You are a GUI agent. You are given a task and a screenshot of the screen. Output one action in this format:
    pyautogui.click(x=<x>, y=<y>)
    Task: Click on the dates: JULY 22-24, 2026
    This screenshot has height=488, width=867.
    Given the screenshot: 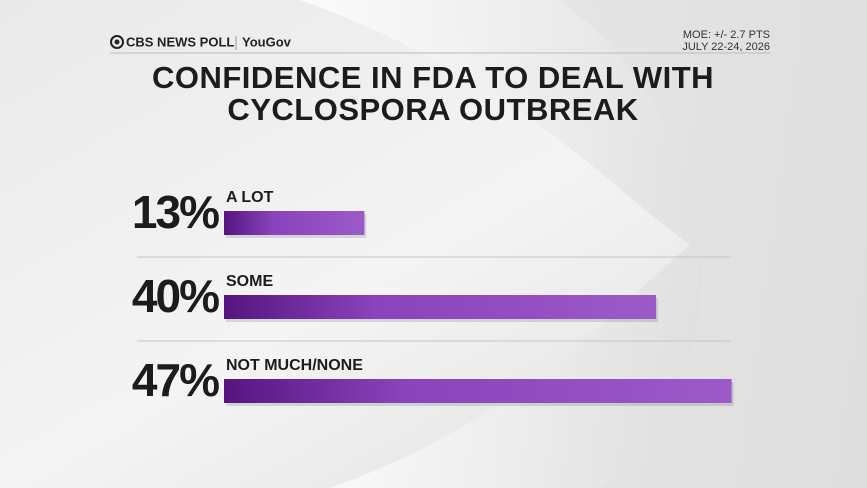 What is the action you would take?
    pyautogui.click(x=726, y=47)
    